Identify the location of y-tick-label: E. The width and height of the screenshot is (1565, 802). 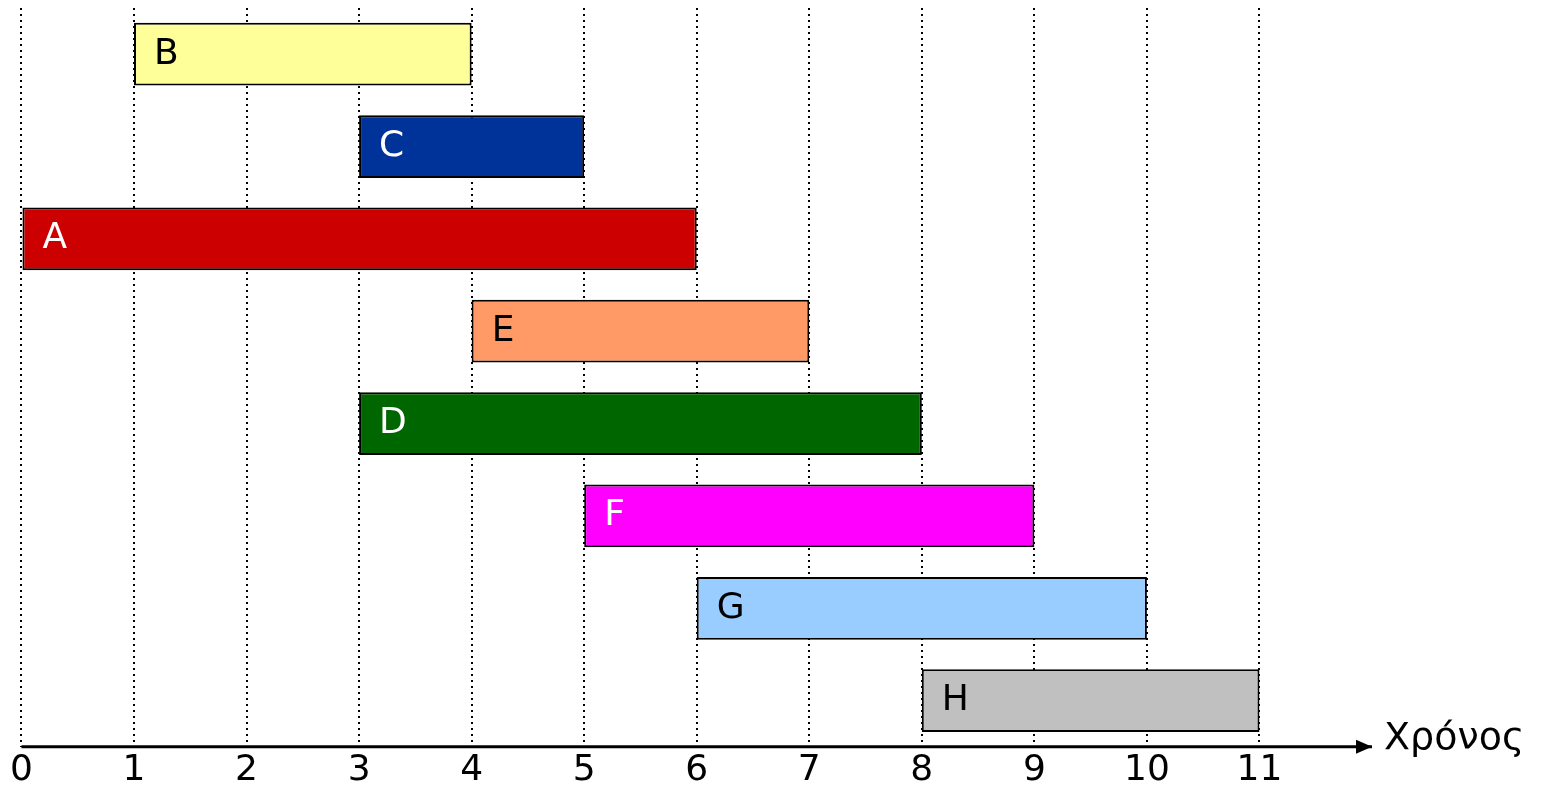
(503, 328).